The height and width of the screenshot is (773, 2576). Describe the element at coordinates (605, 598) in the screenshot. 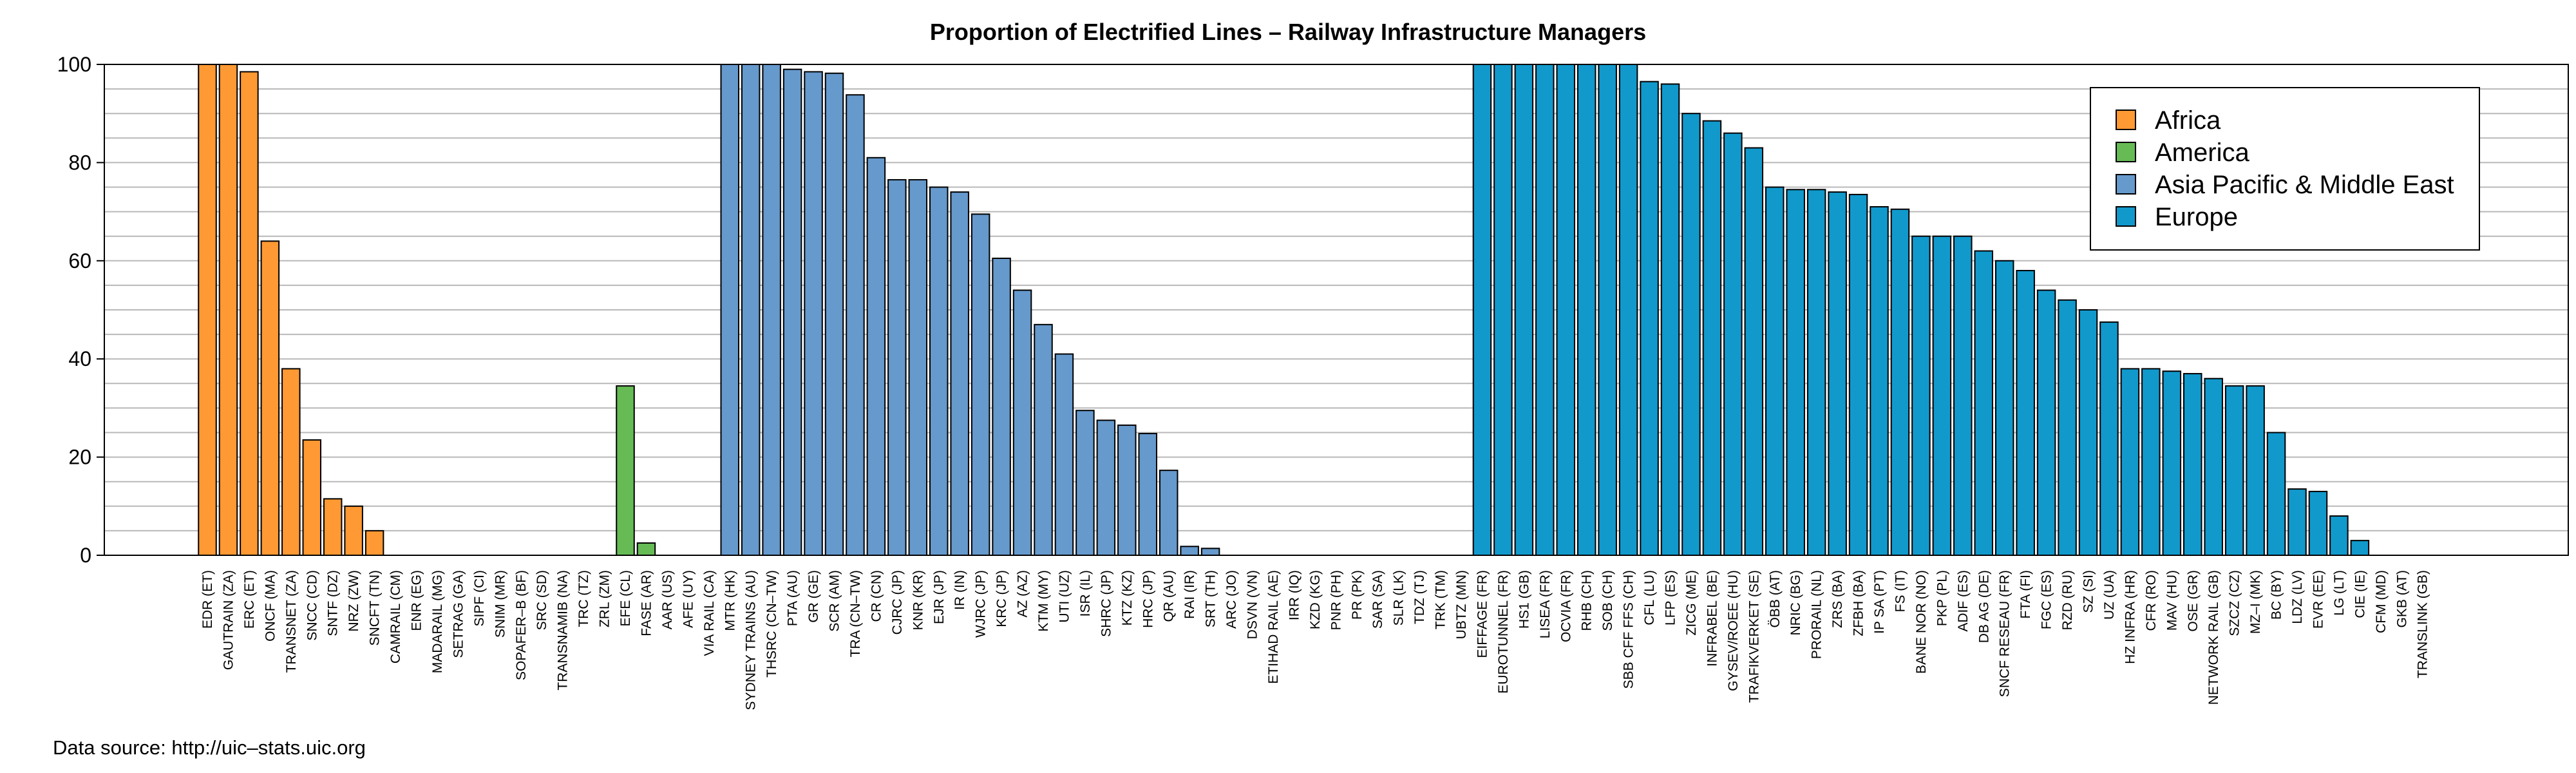

I see `x-tick-label: ZRL (ZM)` at that location.